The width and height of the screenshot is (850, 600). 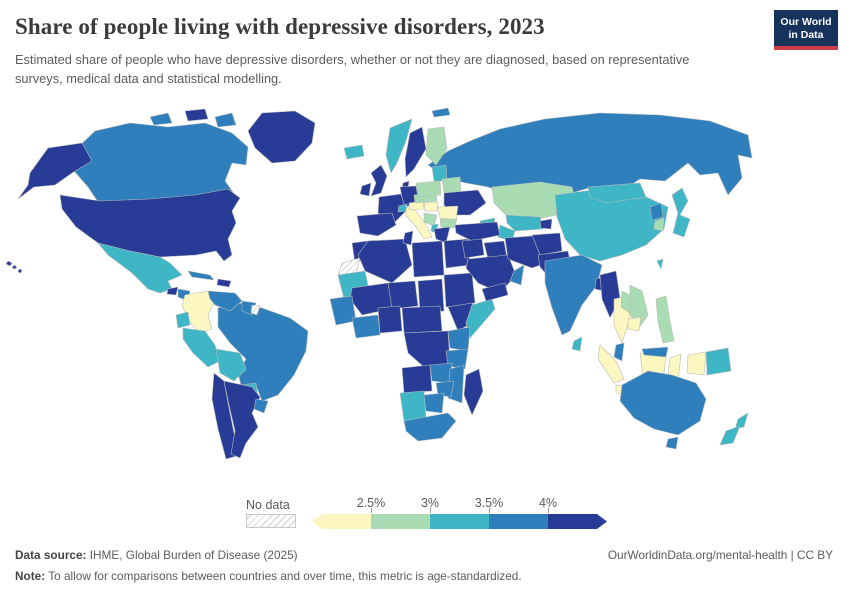 I want to click on country-bolivia, so click(x=231, y=365).